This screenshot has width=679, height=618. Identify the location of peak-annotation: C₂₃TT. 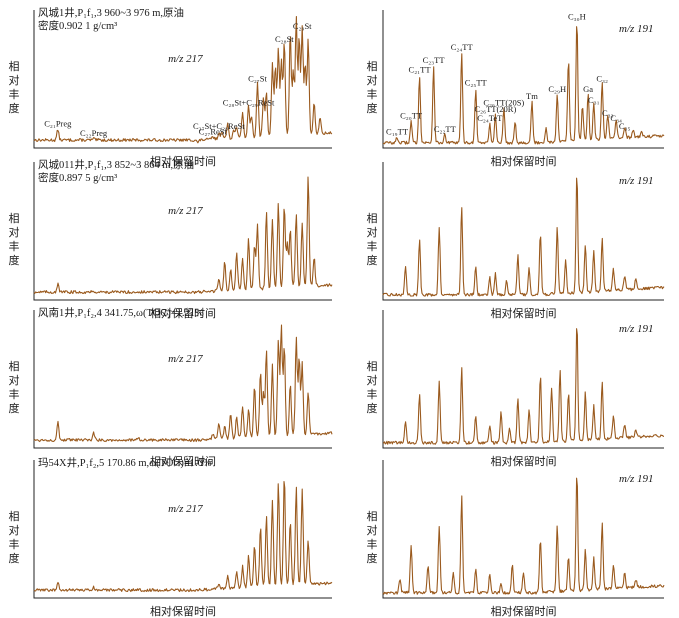
(434, 60).